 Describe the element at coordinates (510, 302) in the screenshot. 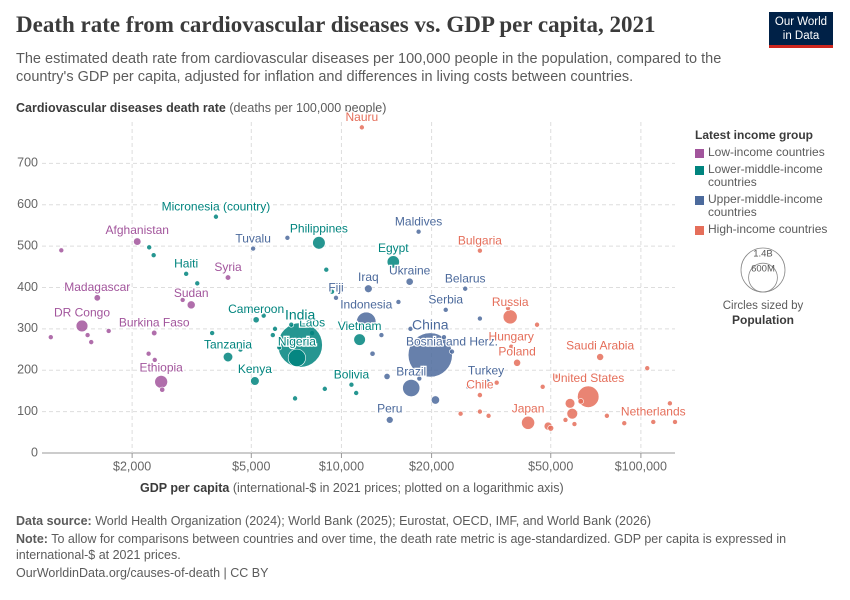

I see `point-label: Russia` at that location.